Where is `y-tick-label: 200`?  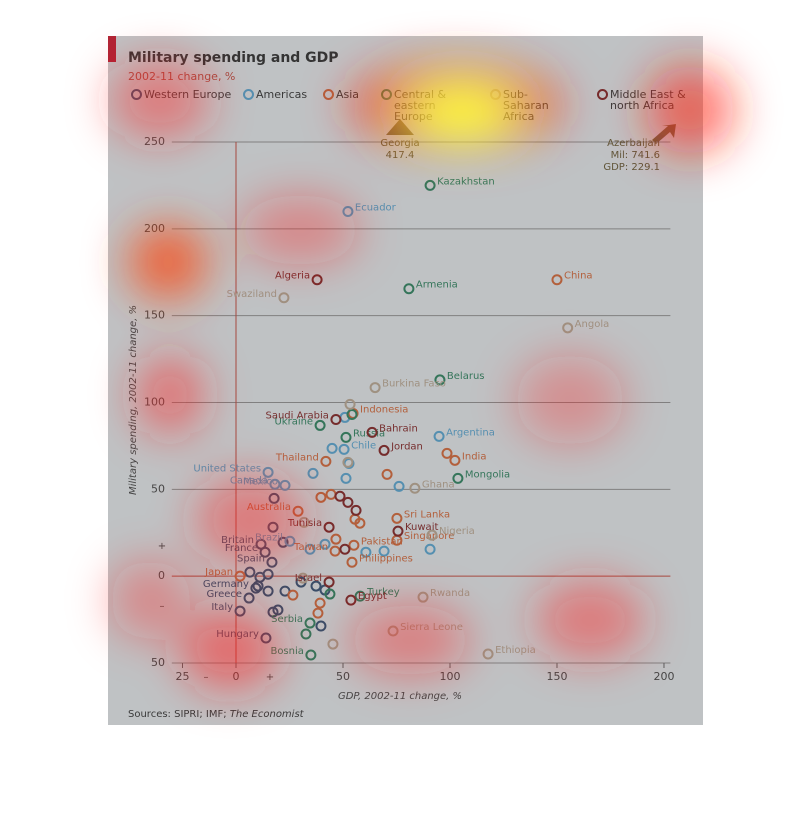 y-tick-label: 200 is located at coordinates (154, 228).